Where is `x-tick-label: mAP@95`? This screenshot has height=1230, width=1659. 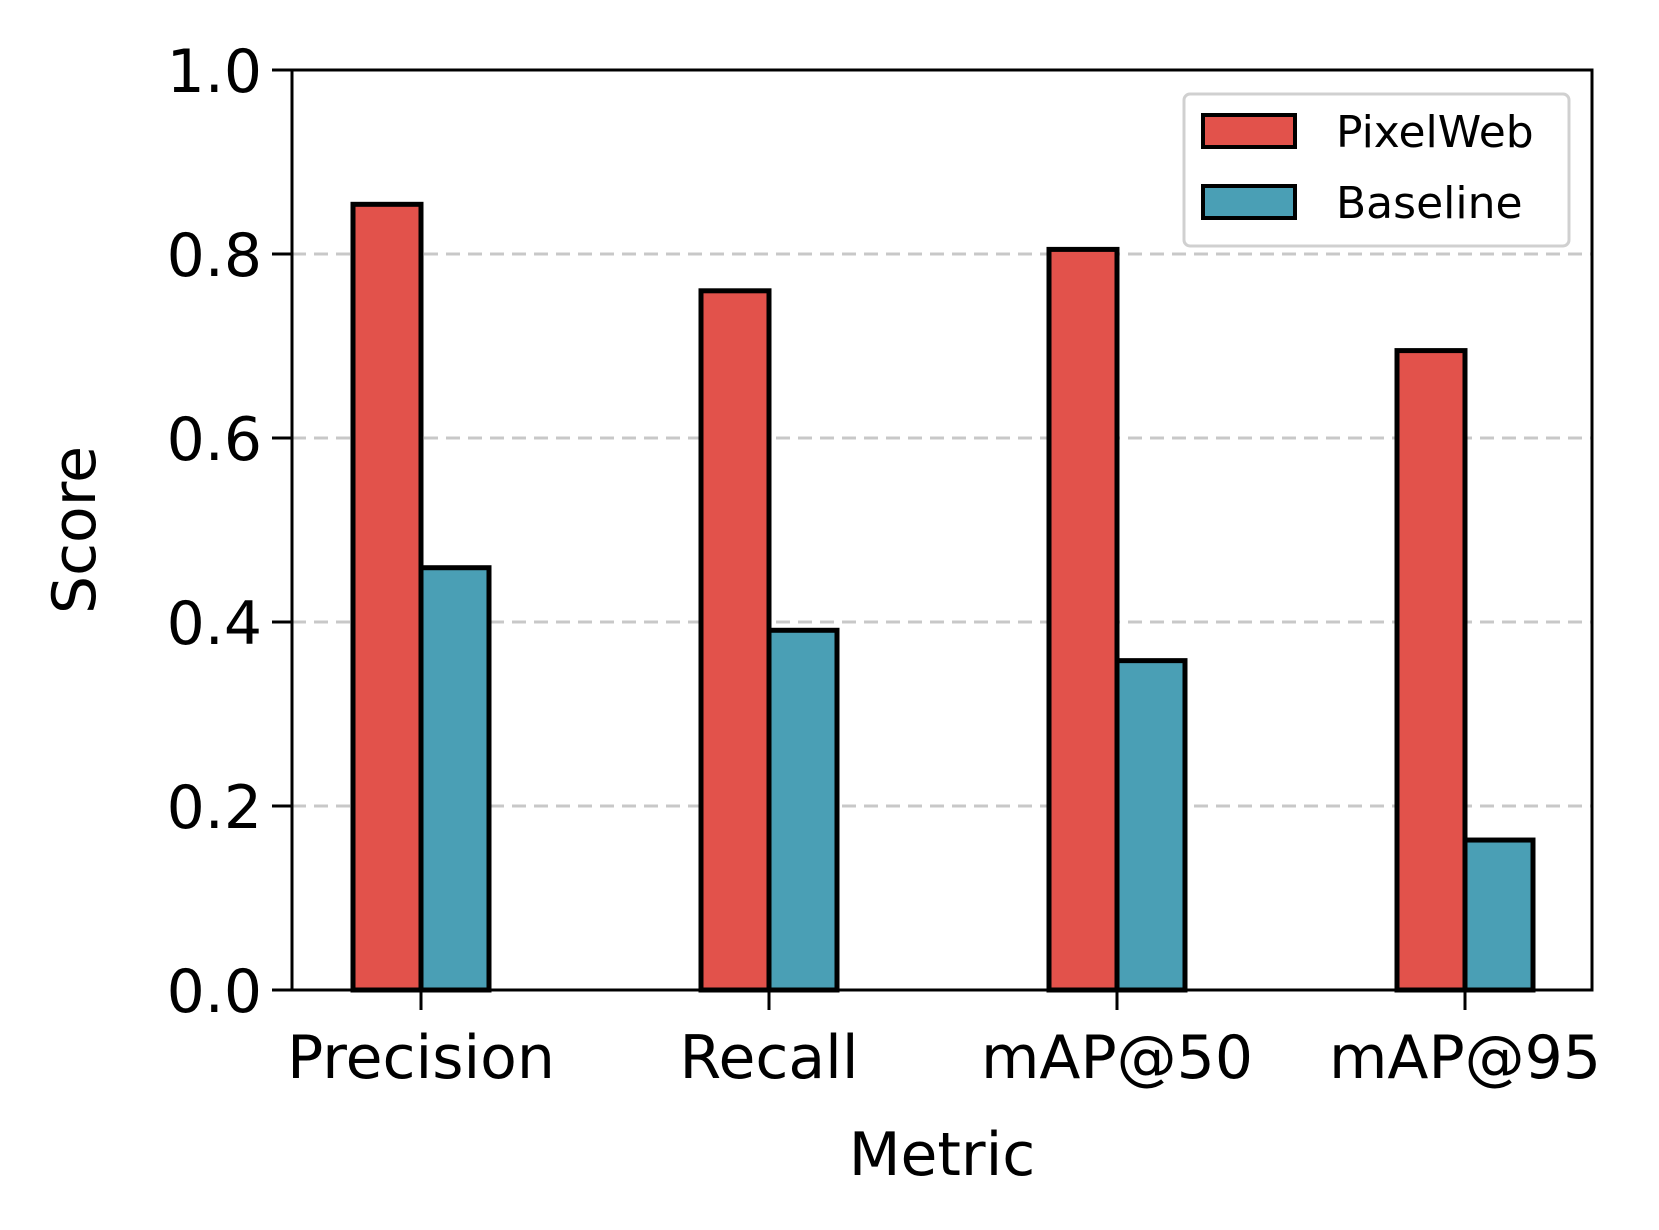
x-tick-label: mAP@95 is located at coordinates (1465, 1058).